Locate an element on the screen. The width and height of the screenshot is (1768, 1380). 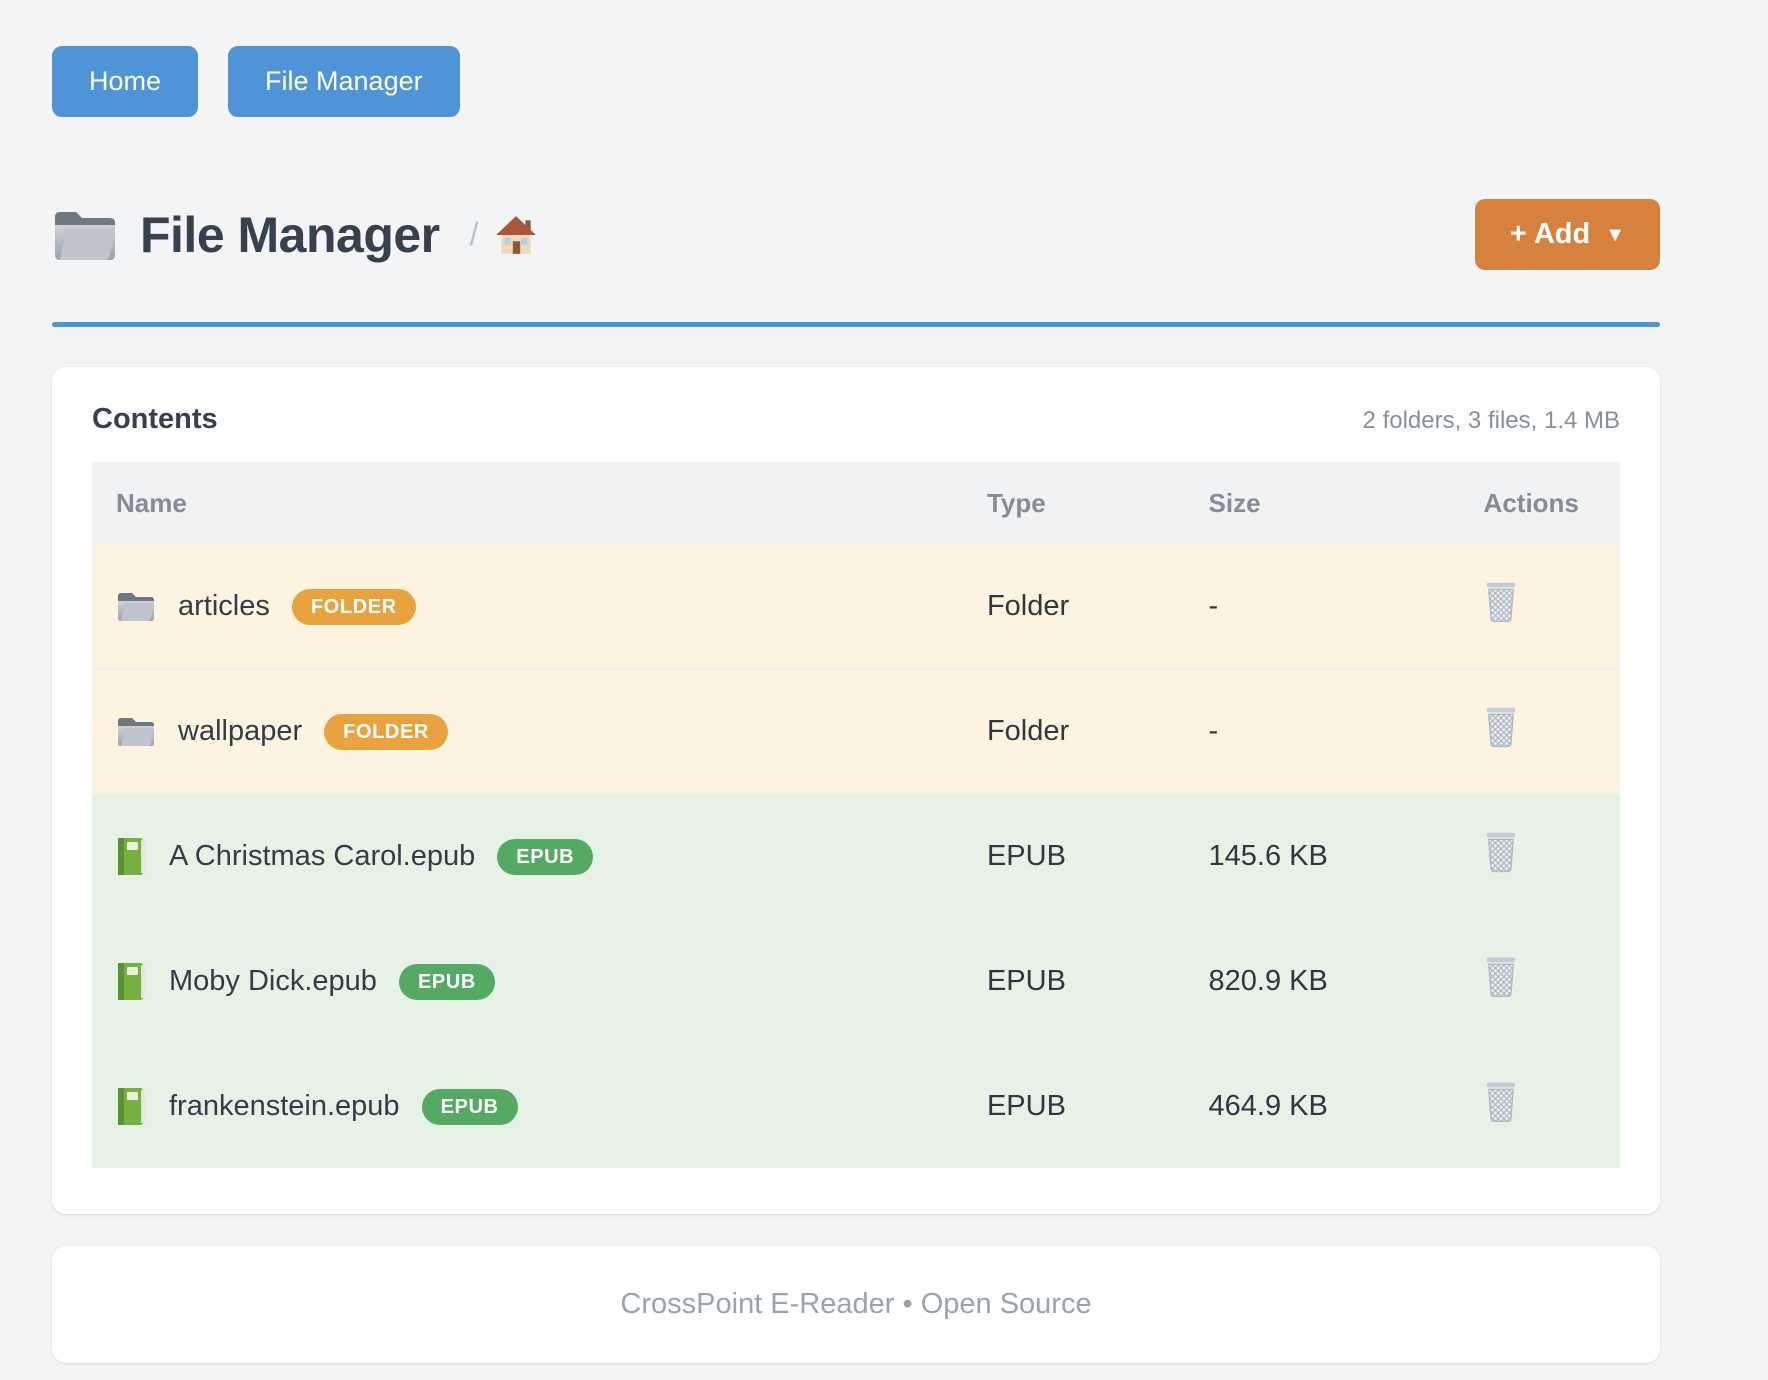
title-wrap: File Manager / is located at coordinates (294, 235).